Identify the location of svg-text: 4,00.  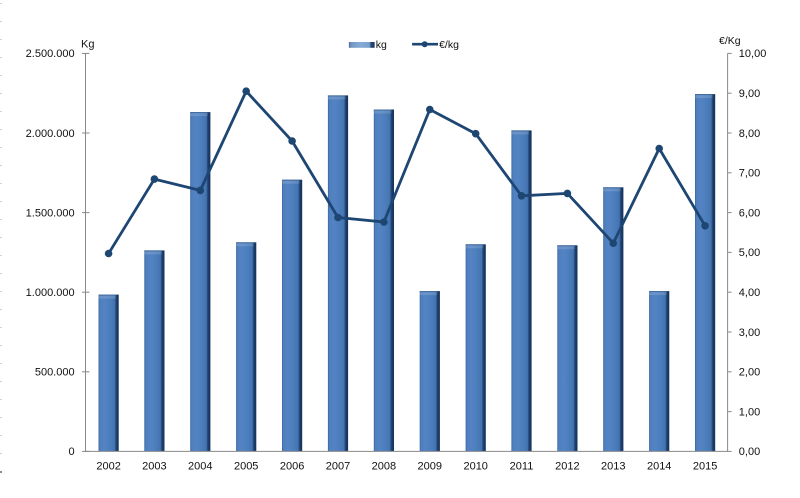
(749, 293).